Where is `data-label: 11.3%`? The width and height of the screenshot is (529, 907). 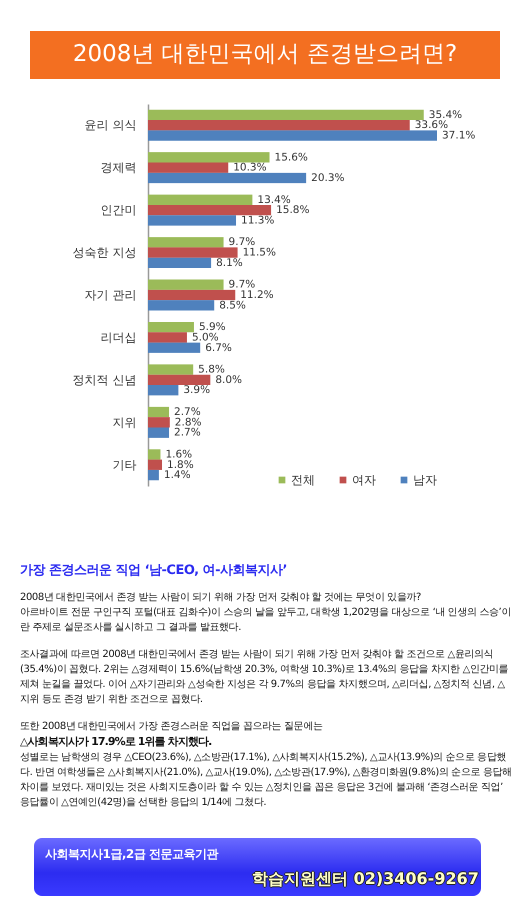
data-label: 11.3% is located at coordinates (257, 220).